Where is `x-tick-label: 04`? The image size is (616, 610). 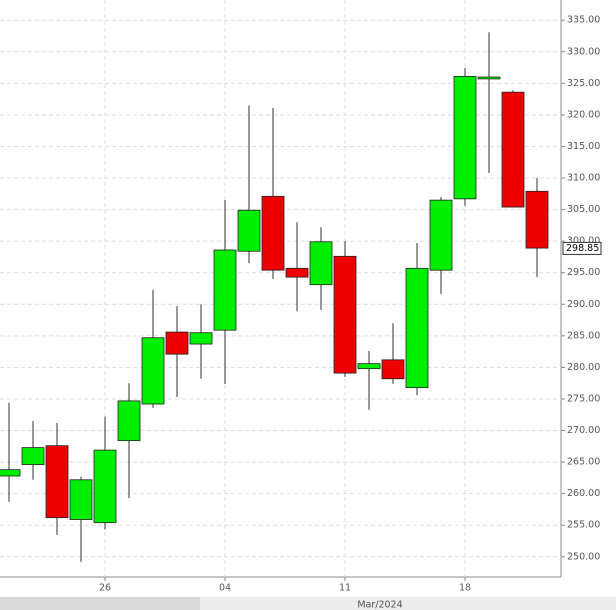 x-tick-label: 04 is located at coordinates (225, 588).